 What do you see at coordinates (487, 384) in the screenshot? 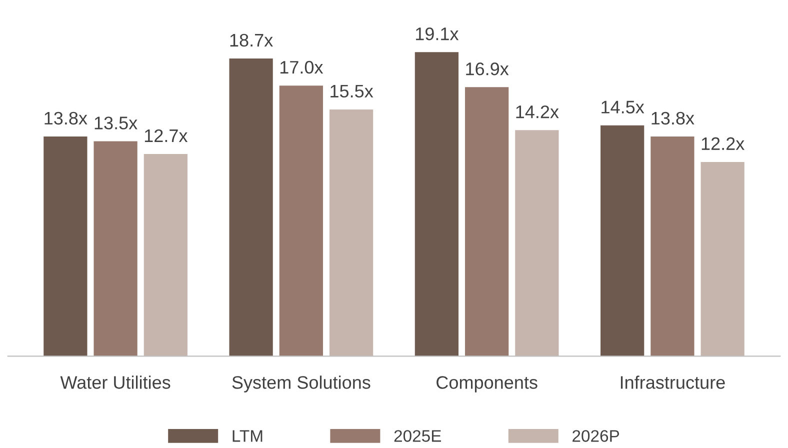
I see `x-tick-label: Components` at bounding box center [487, 384].